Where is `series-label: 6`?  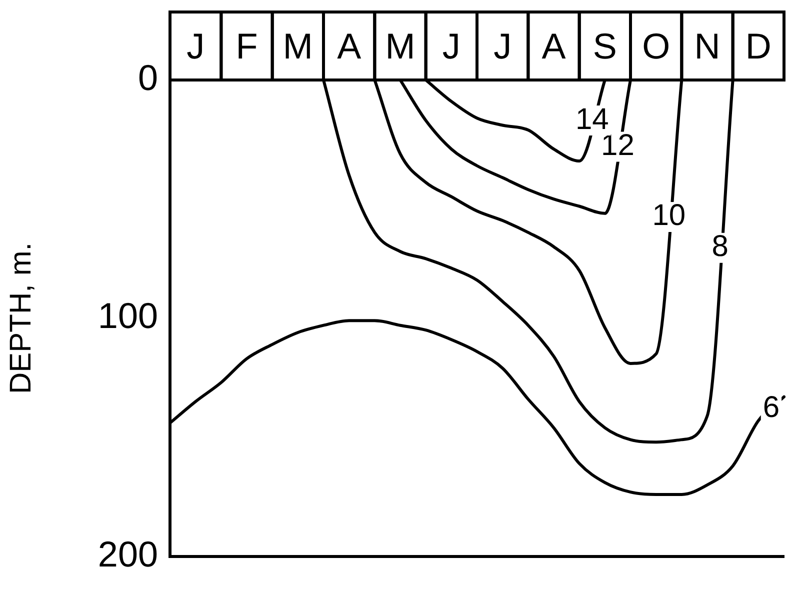 series-label: 6 is located at coordinates (771, 407).